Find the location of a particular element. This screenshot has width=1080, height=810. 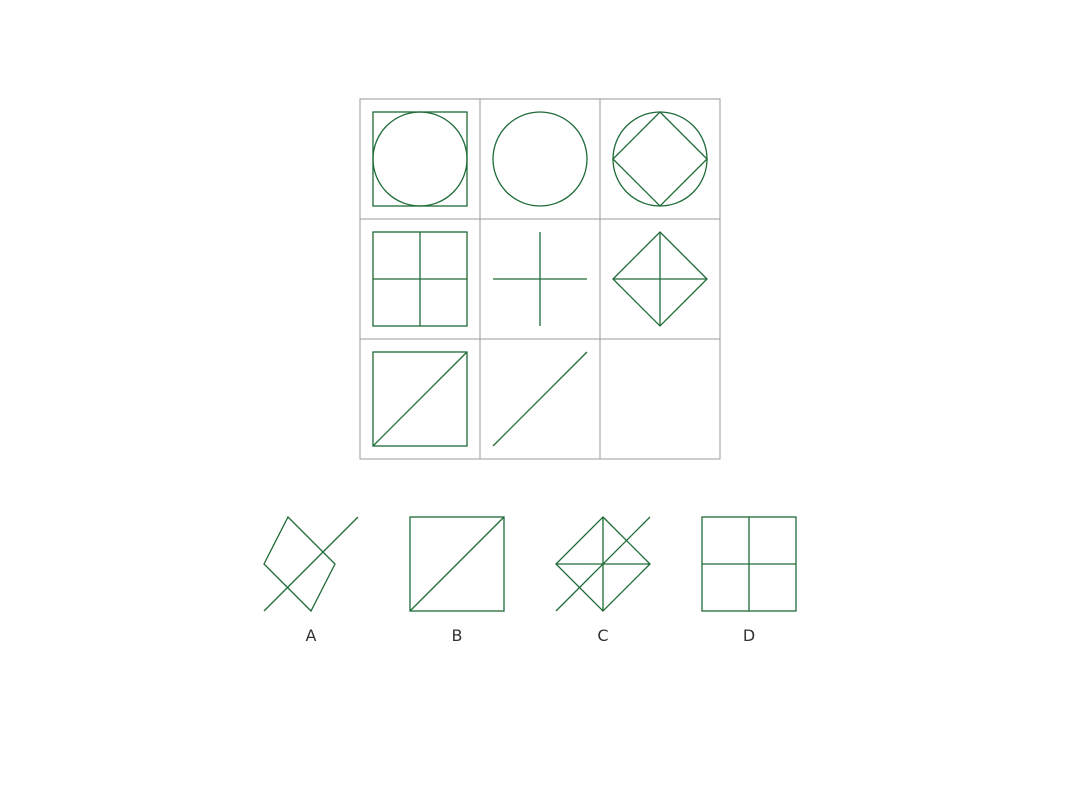

option-figure-b is located at coordinates (457, 564).